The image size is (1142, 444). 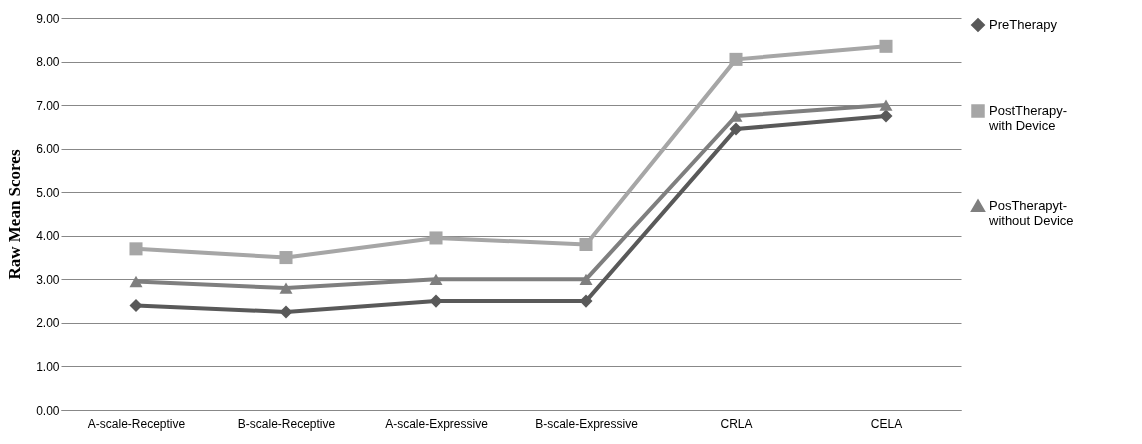 I want to click on x-tick-label: CRLA, so click(x=736, y=423).